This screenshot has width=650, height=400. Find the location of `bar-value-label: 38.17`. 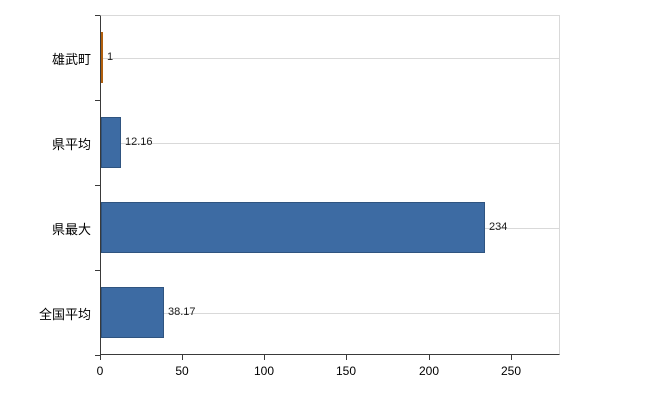

bar-value-label: 38.17 is located at coordinates (182, 312).